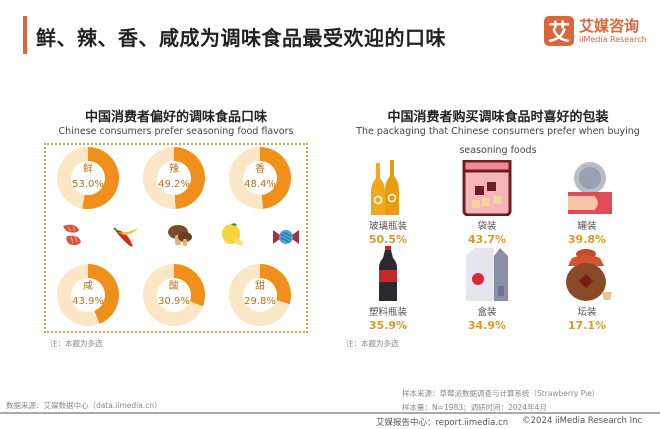 The image size is (660, 429). I want to click on plastic-bottle-icon, so click(388, 273).